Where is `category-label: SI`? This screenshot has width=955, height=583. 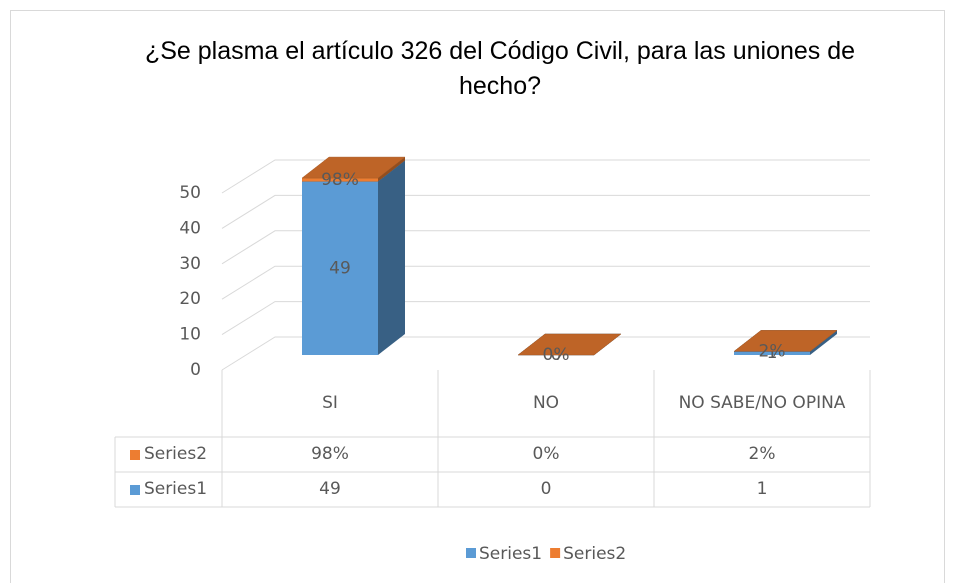 category-label: SI is located at coordinates (330, 403).